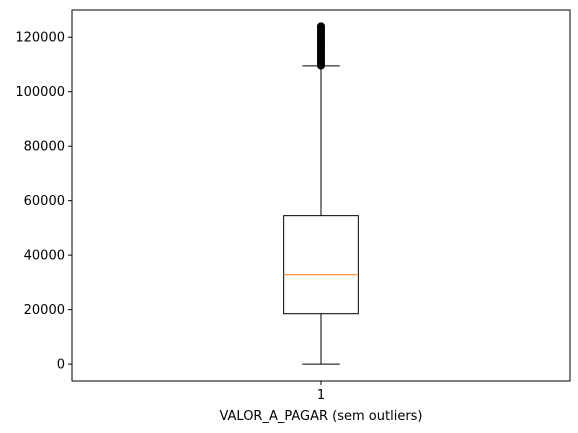 Image resolution: width=578 pixels, height=433 pixels. Describe the element at coordinates (40, 38) in the screenshot. I see `y-tick-label: 120000` at that location.